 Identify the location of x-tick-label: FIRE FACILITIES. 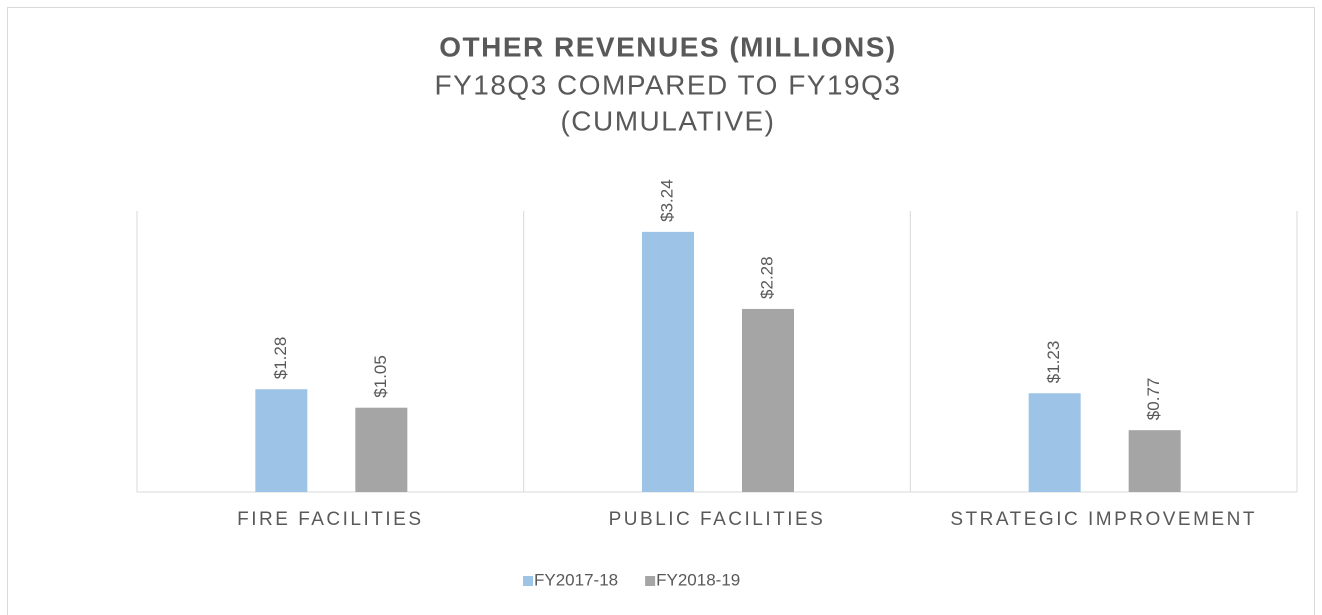
(330, 519).